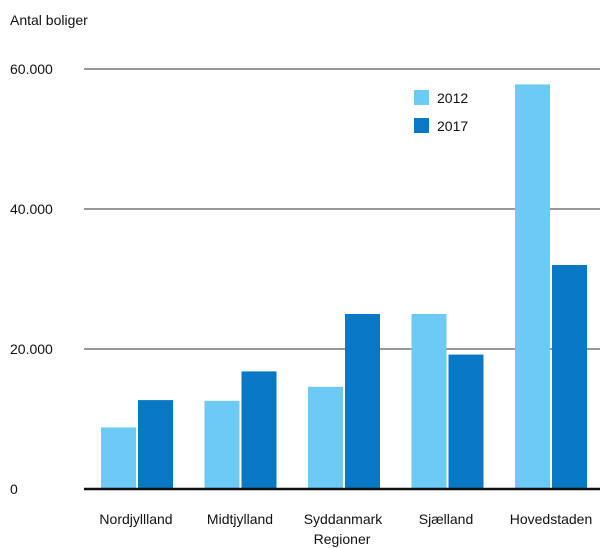  I want to click on x-axis-title: Regioner, so click(342, 539).